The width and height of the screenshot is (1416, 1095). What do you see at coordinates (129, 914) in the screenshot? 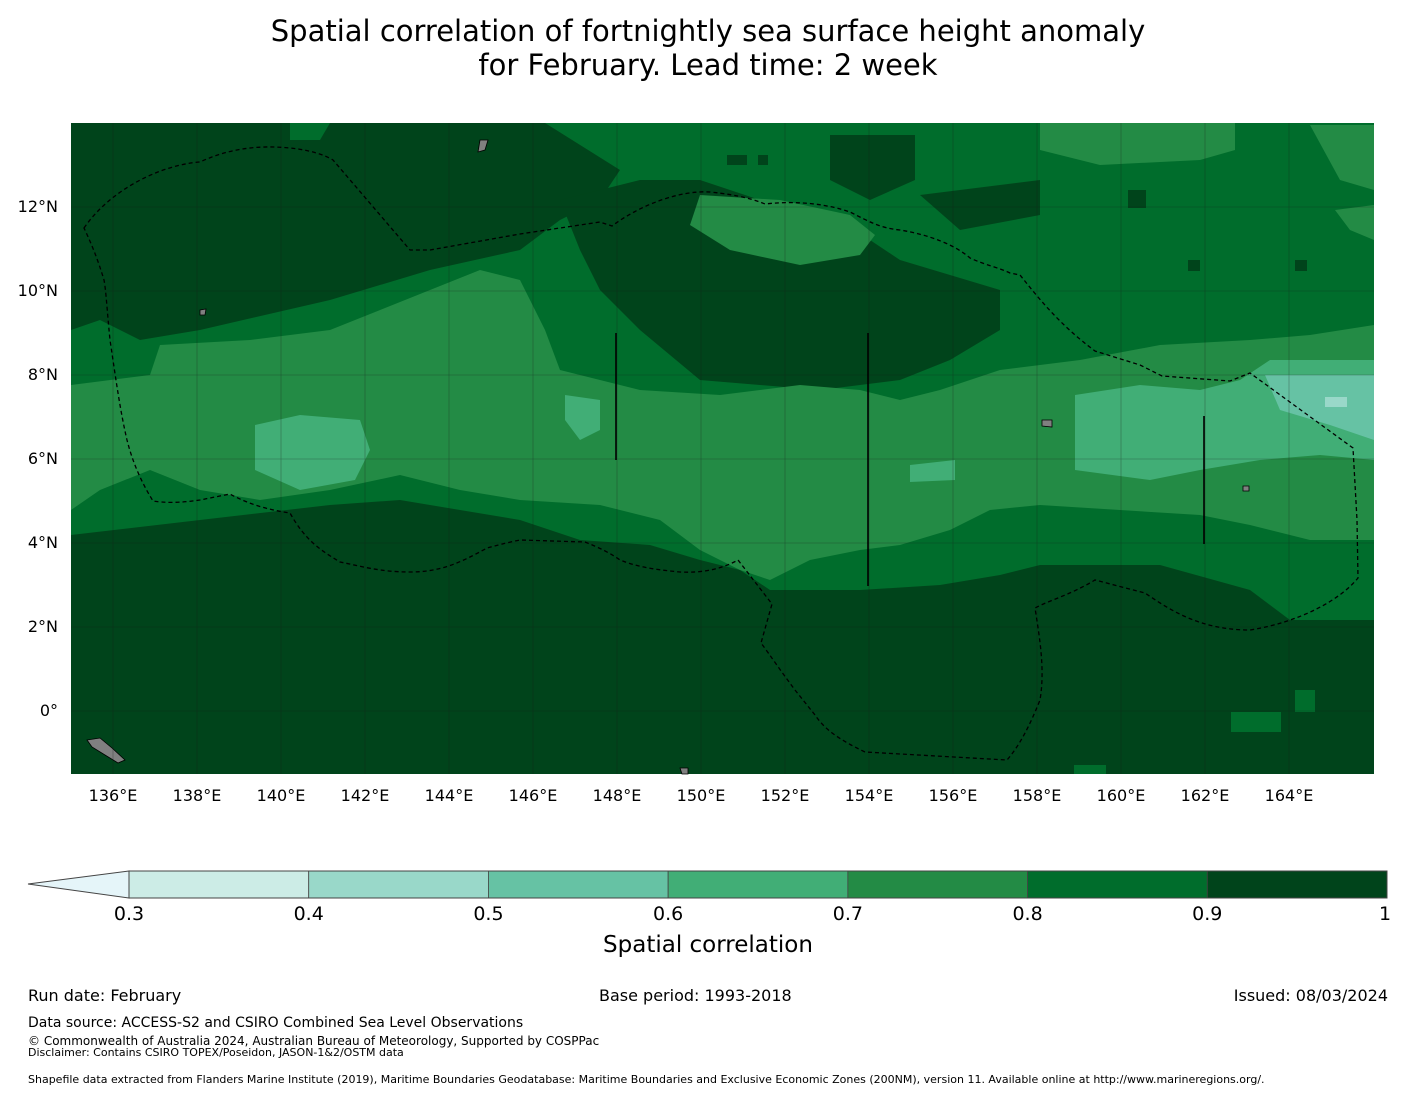
I see `colorbar-tick: 0.3` at bounding box center [129, 914].